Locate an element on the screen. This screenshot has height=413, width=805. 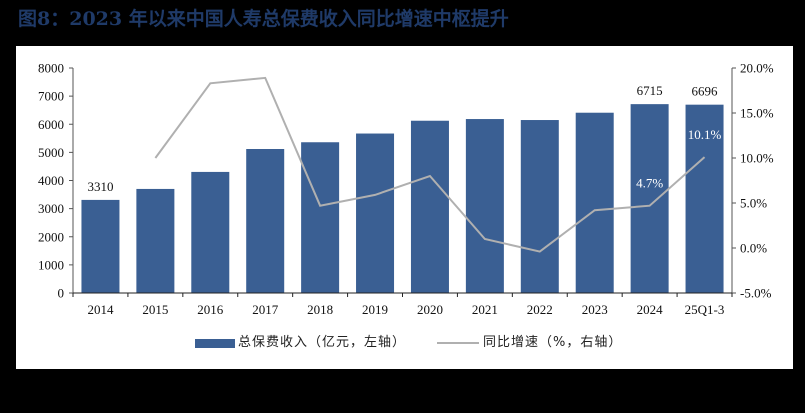
right-tick-label: 20.0% is located at coordinates (757, 68).